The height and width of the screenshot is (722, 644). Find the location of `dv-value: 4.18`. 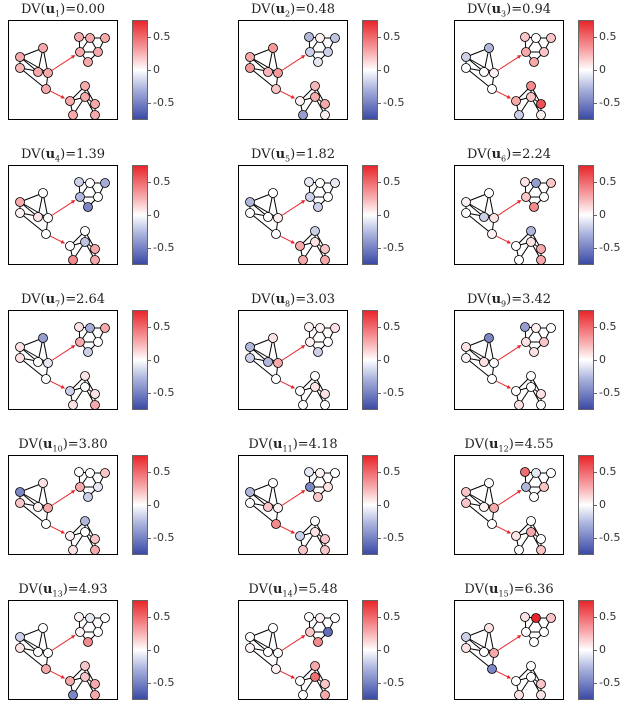

dv-value: 4.18 is located at coordinates (323, 444).